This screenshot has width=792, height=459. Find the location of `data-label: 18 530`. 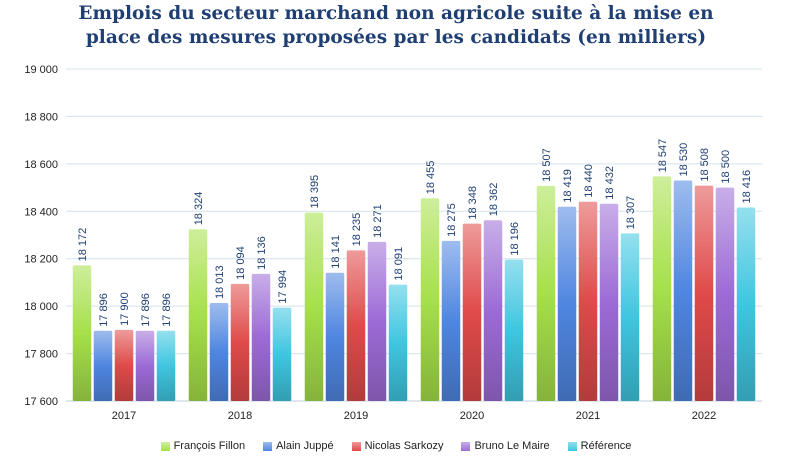

data-label: 18 530 is located at coordinates (684, 160).